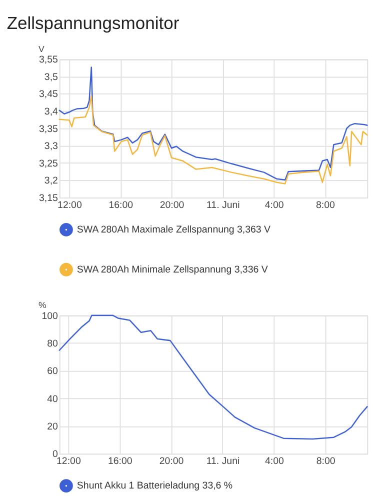 The height and width of the screenshot is (499, 373). What do you see at coordinates (51, 181) in the screenshot?
I see `y-tick-label: 3,2` at bounding box center [51, 181].